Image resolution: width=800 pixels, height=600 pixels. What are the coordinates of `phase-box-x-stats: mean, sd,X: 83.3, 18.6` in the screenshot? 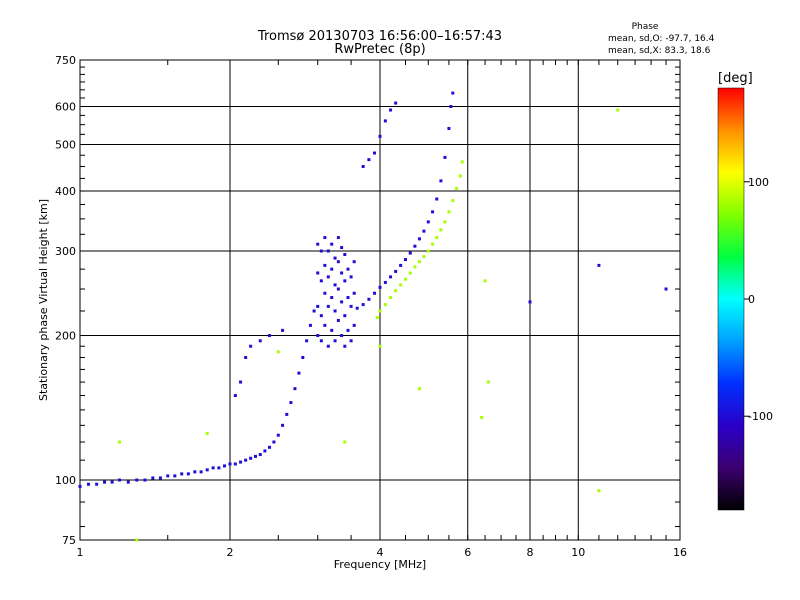 It's located at (659, 51).